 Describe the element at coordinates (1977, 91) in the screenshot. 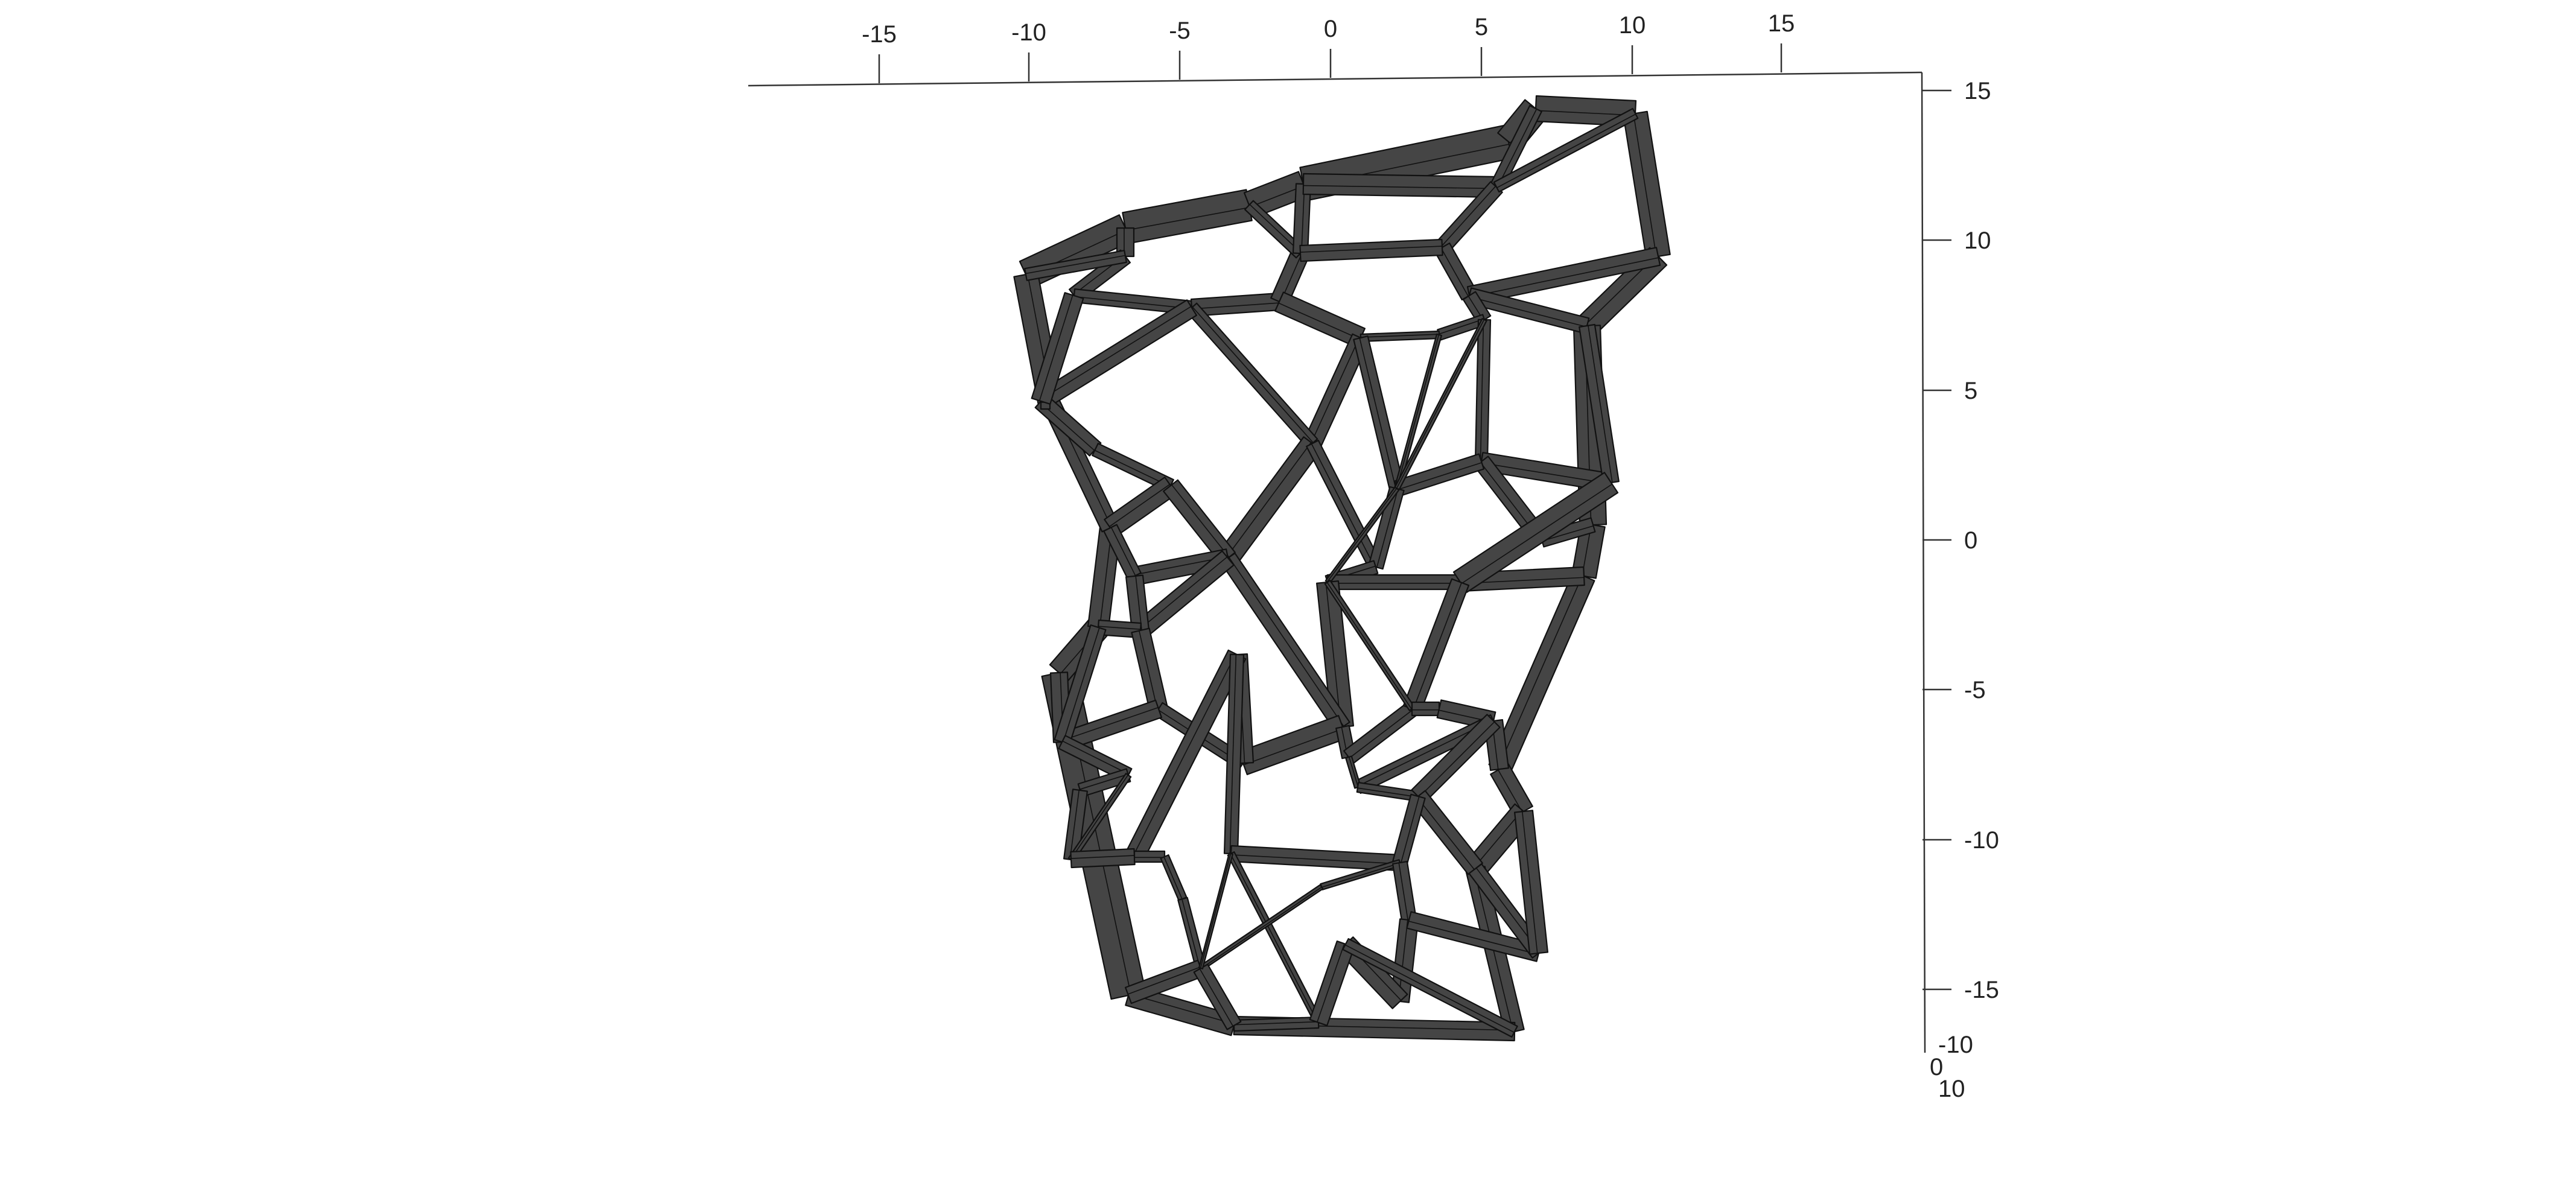

I see `y-tick-label: 15` at that location.